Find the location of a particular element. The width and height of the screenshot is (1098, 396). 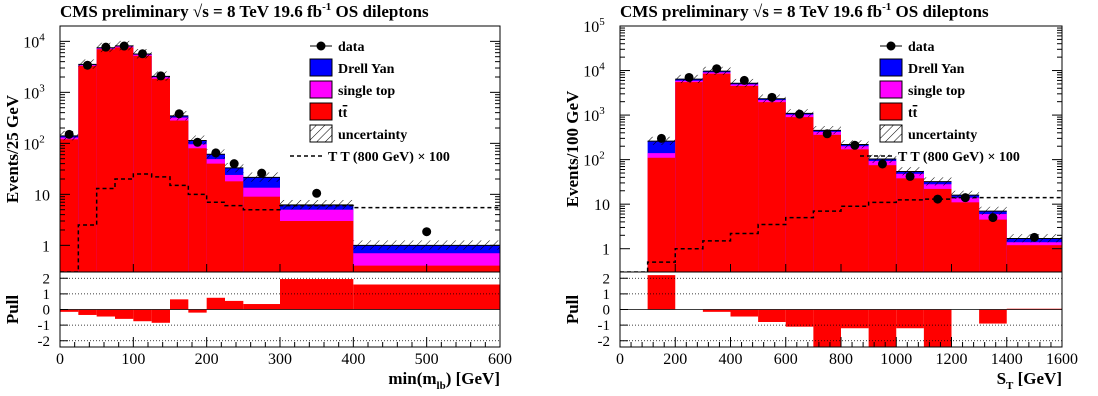

legend-label-data: data is located at coordinates (351, 47).